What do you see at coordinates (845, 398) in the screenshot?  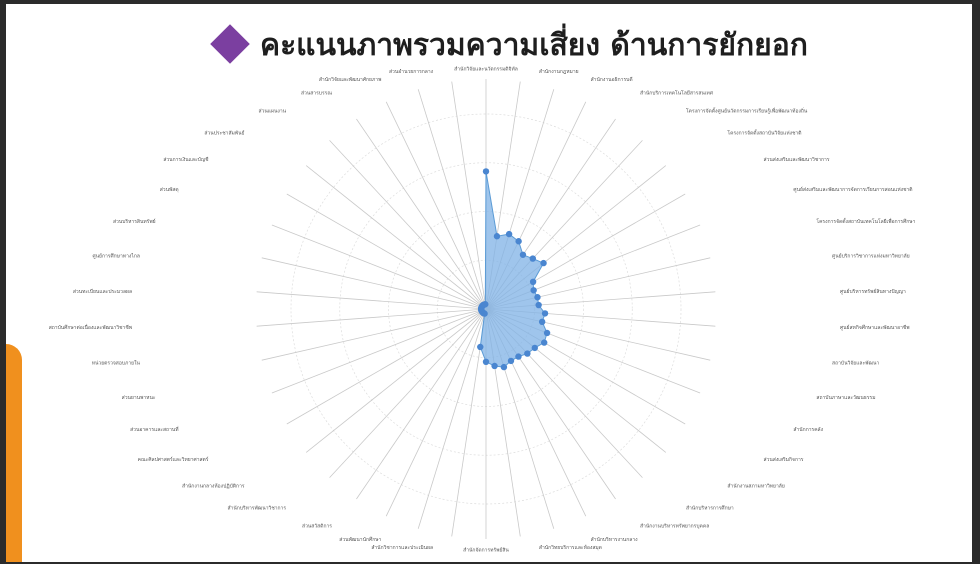 I see `category-label: สถาบันภาษาและวัฒนธรรม` at bounding box center [845, 398].